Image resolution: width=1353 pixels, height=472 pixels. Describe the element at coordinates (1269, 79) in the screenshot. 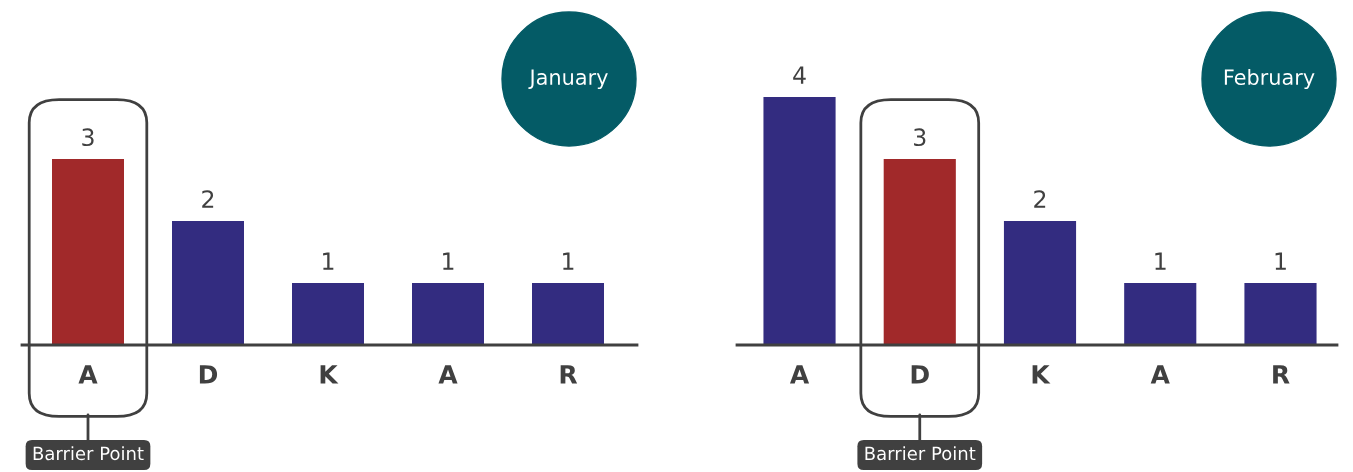

I see `chart-title: February` at that location.